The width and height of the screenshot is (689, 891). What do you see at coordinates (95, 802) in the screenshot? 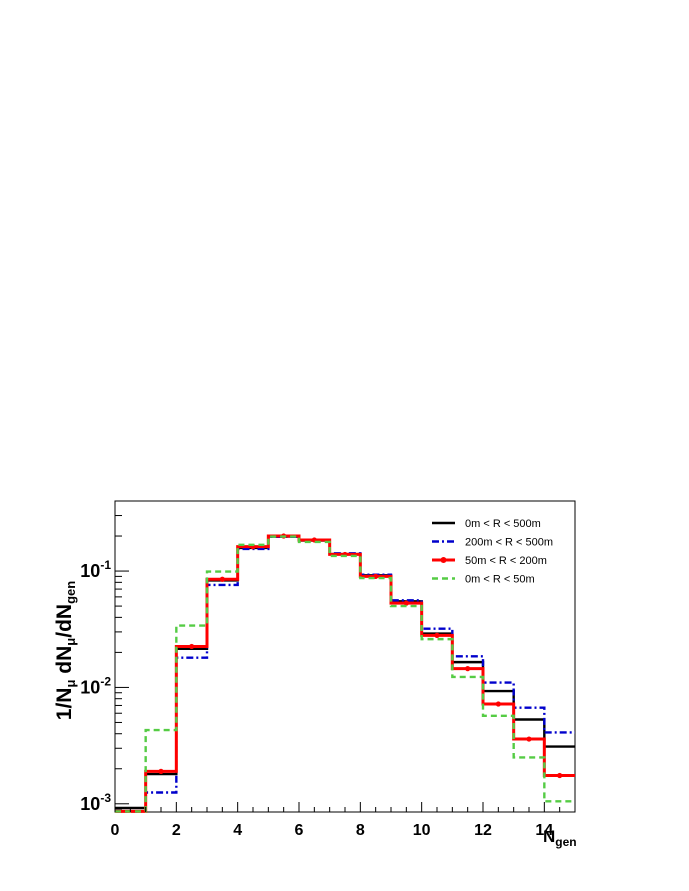
I see `y-tick-label: 10⁻³` at bounding box center [95, 802].